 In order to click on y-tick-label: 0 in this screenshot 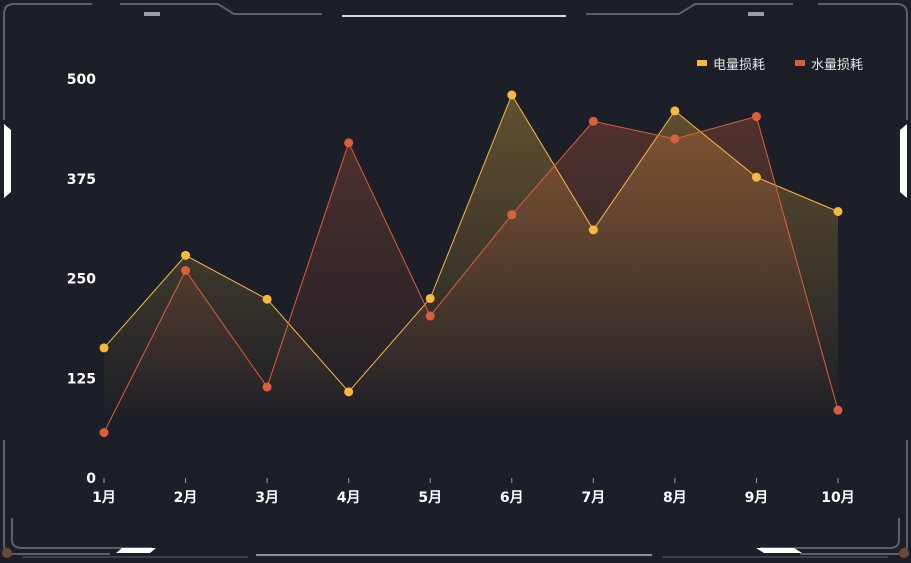, I will do `click(91, 479)`.